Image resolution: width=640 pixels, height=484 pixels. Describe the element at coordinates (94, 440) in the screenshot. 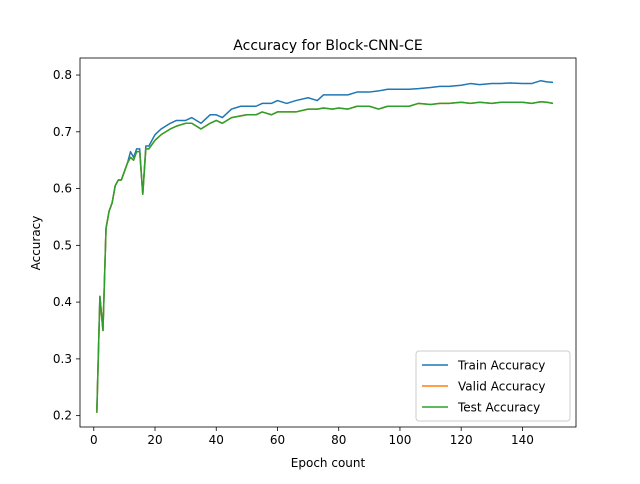

I see `x-tick-label: 0` at that location.